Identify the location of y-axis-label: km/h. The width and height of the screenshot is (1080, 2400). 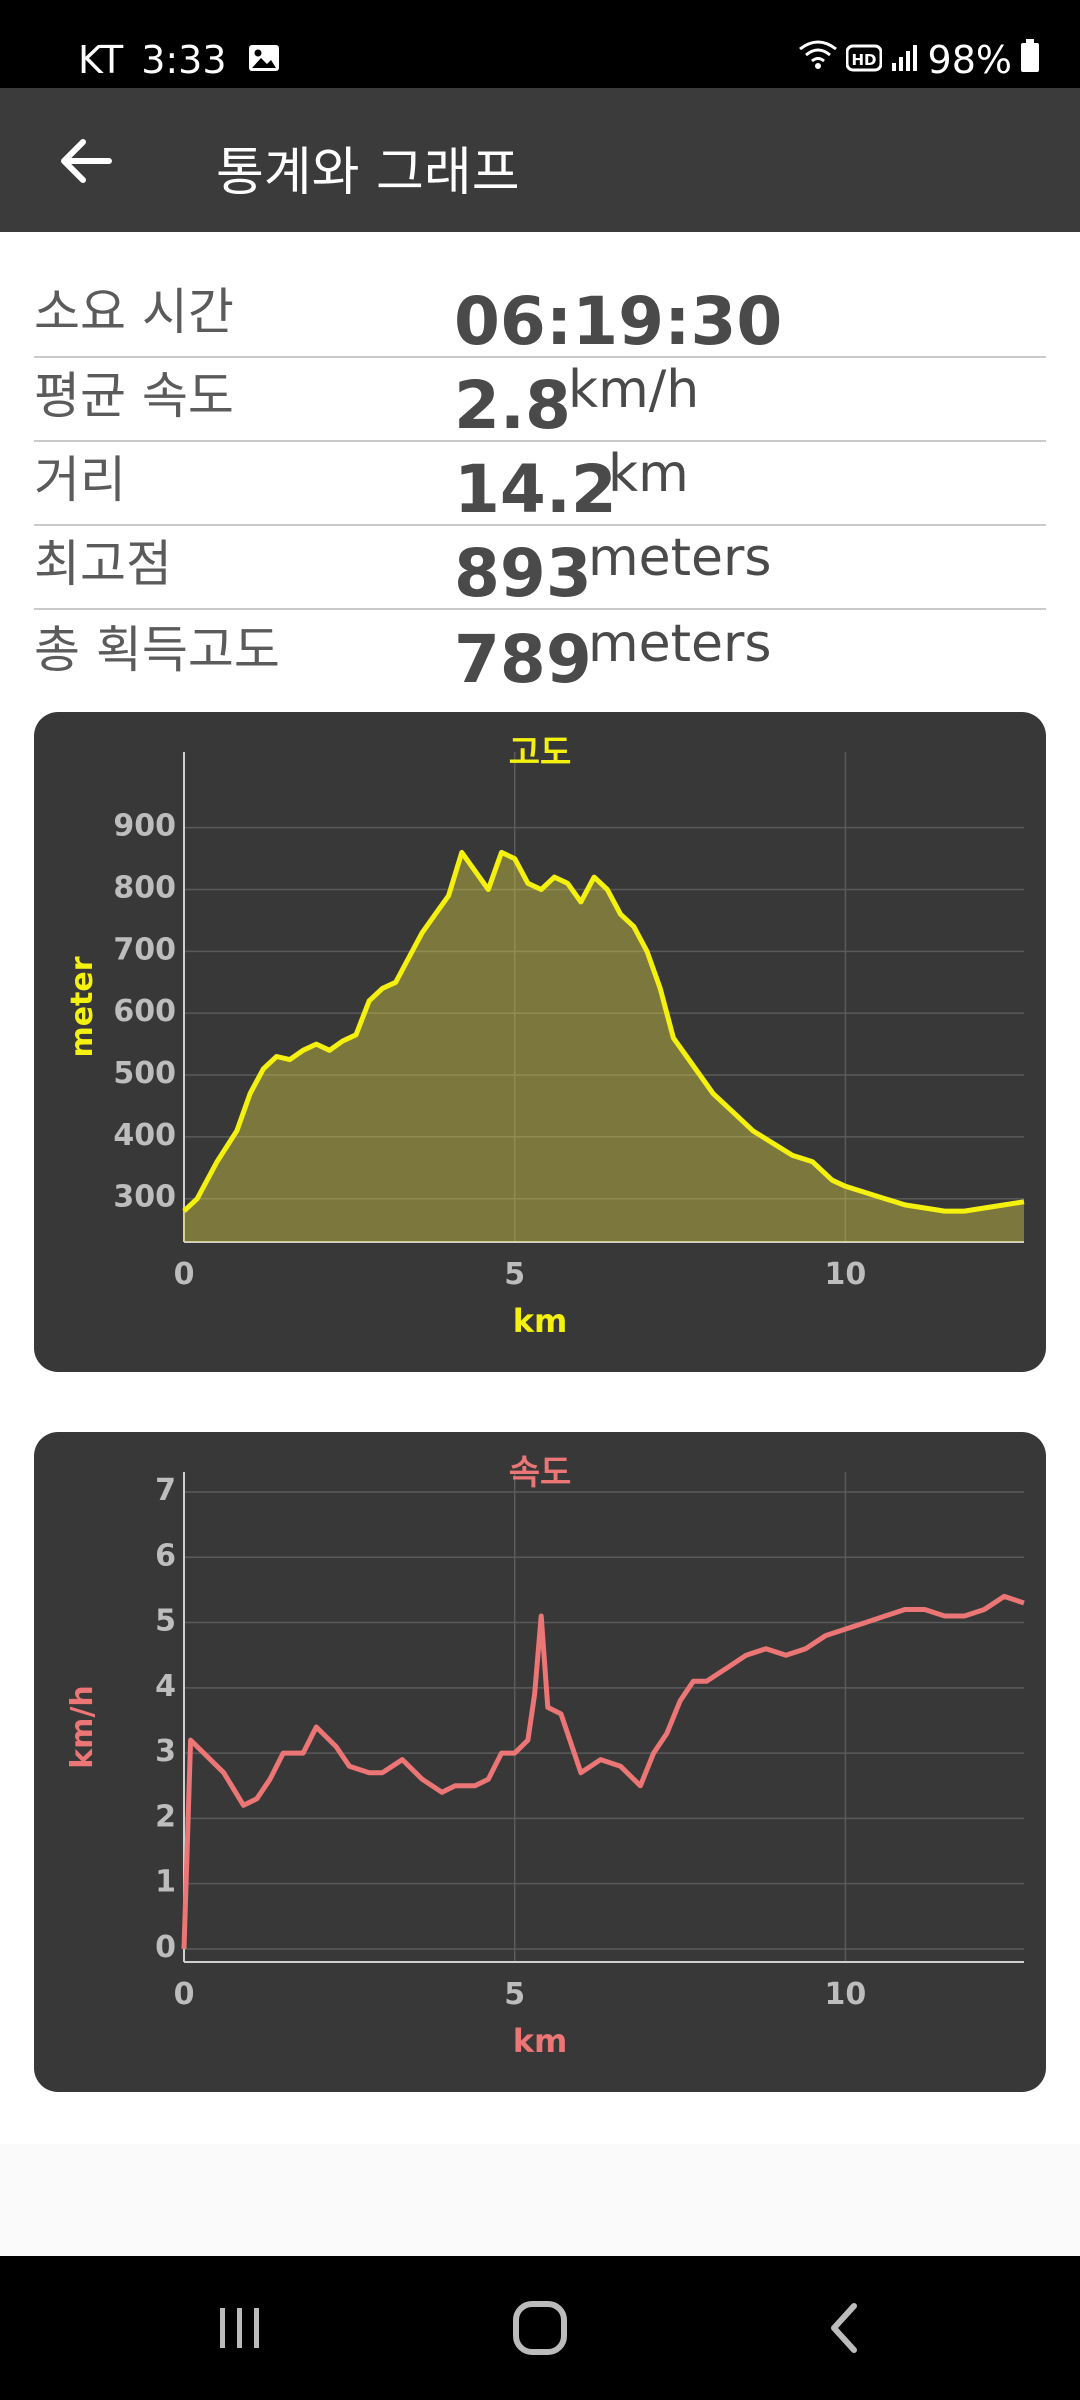
(82, 1727).